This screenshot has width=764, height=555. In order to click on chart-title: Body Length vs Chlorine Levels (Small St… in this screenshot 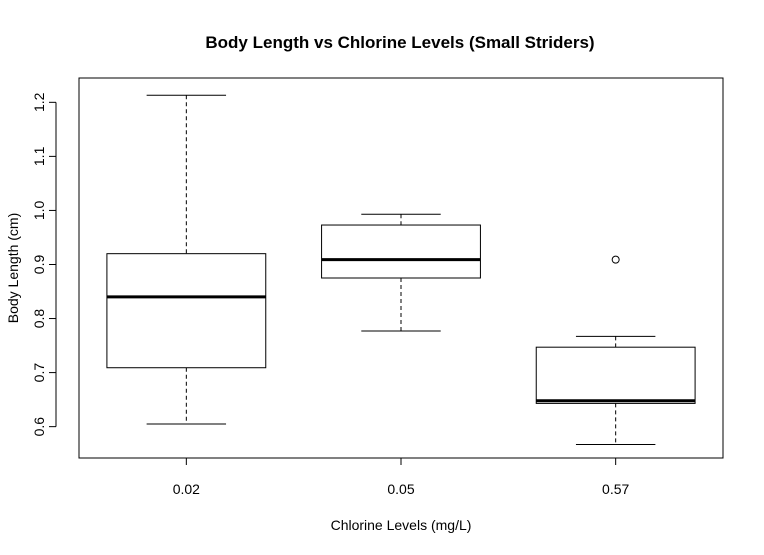, I will do `click(399, 42)`.